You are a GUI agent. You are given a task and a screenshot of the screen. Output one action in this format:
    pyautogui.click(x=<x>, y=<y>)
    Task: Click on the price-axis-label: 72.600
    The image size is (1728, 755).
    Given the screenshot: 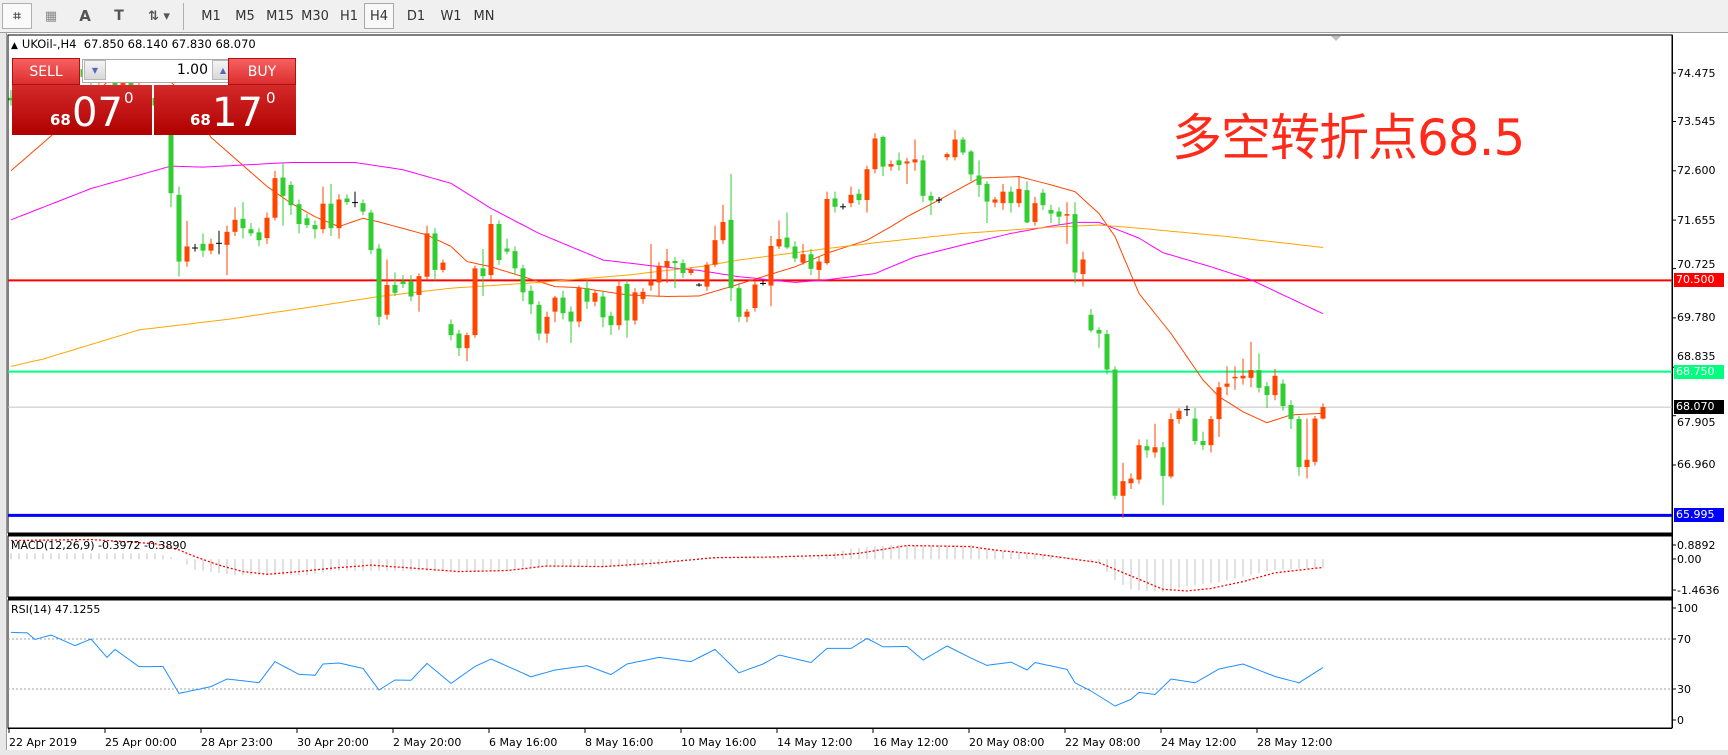 What is the action you would take?
    pyautogui.click(x=1696, y=171)
    